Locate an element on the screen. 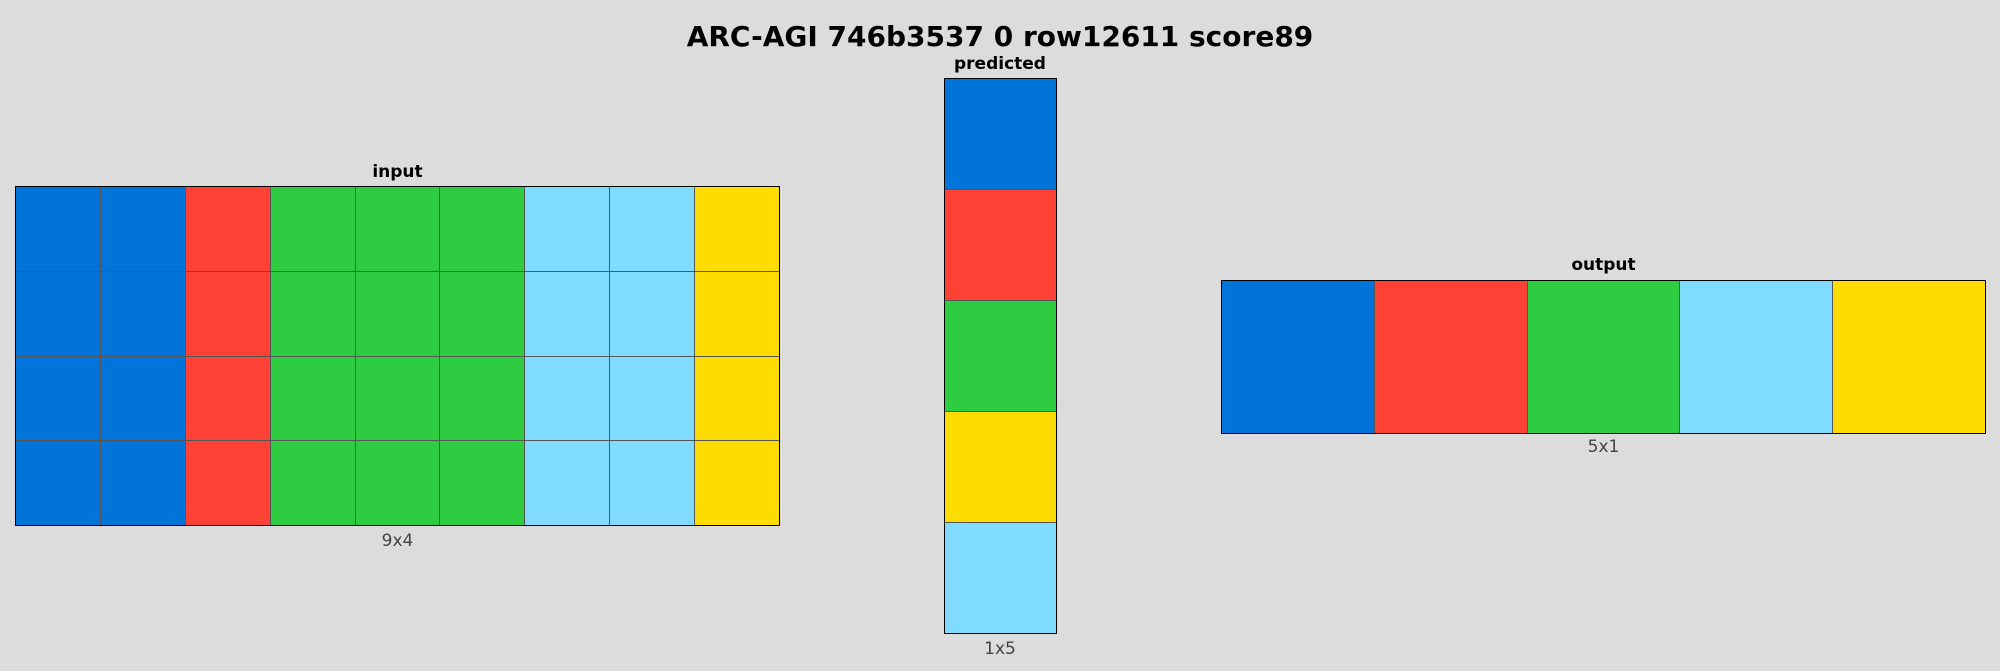 The image size is (2000, 671). output-grid is located at coordinates (1603, 357).